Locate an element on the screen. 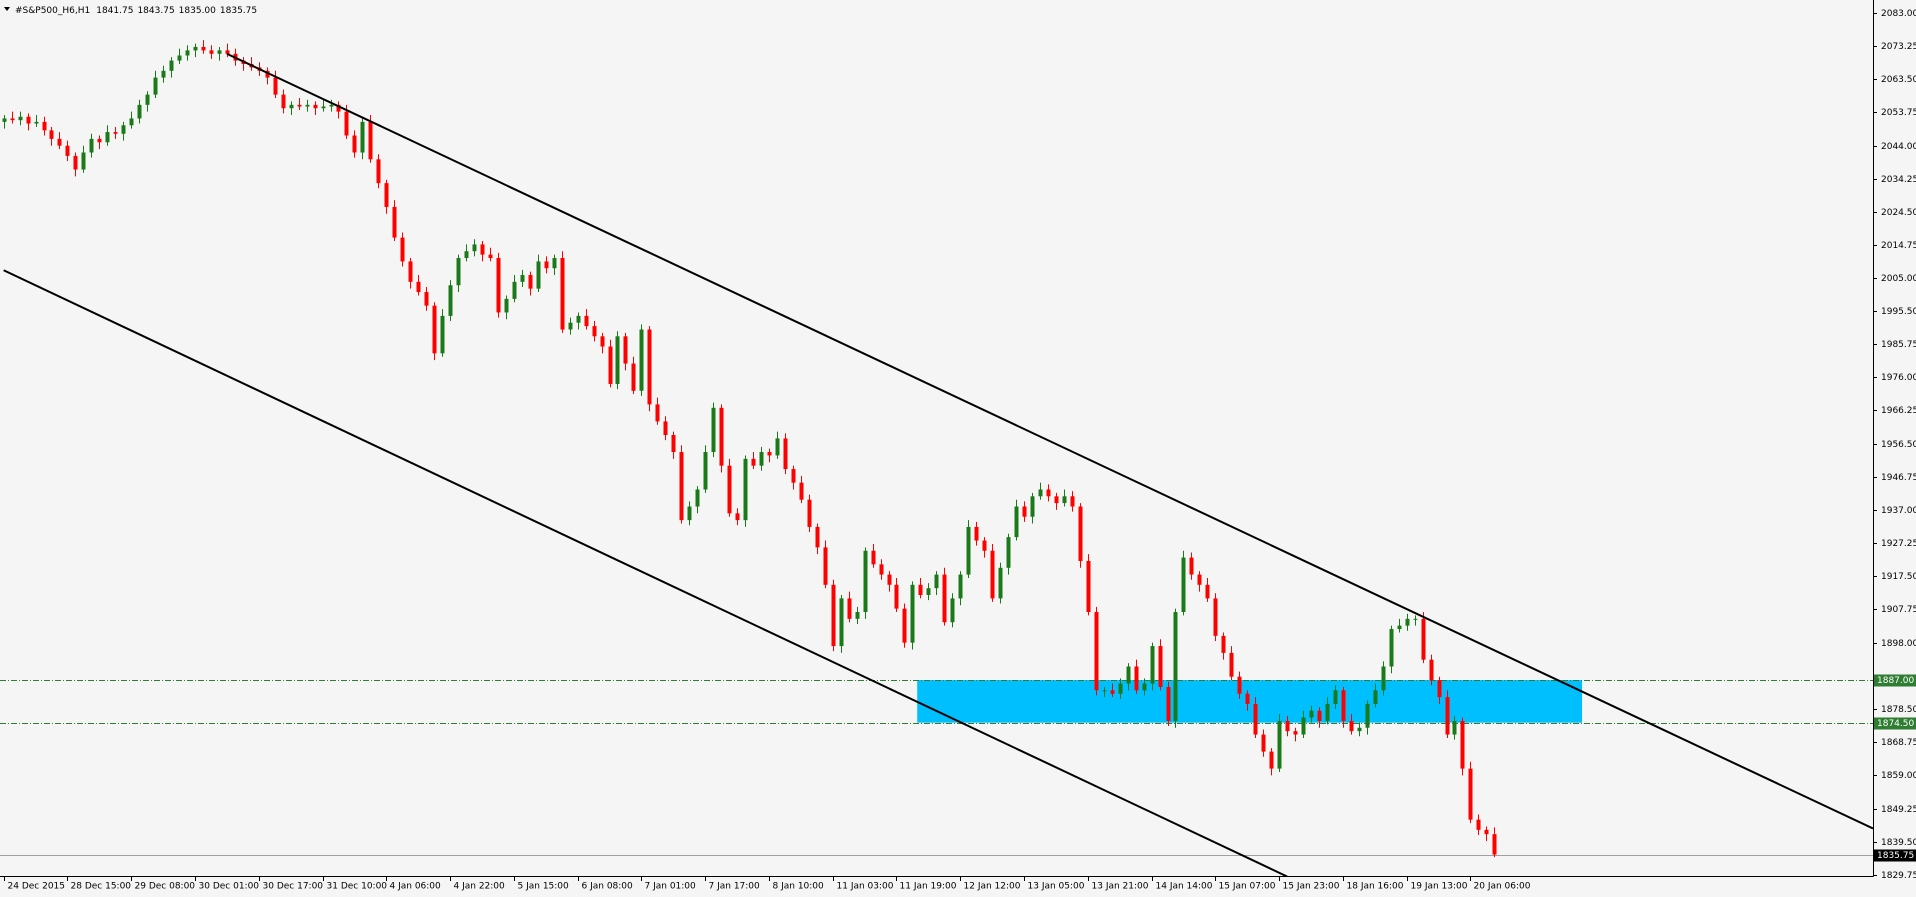  y-tick-label: 2044.00 is located at coordinates (1898, 147).